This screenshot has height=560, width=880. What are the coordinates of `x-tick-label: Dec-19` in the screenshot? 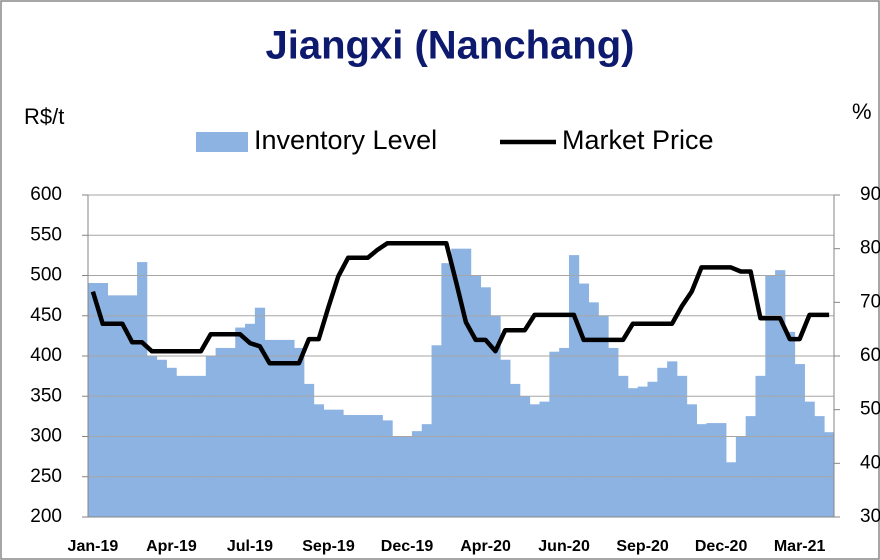 It's located at (407, 546).